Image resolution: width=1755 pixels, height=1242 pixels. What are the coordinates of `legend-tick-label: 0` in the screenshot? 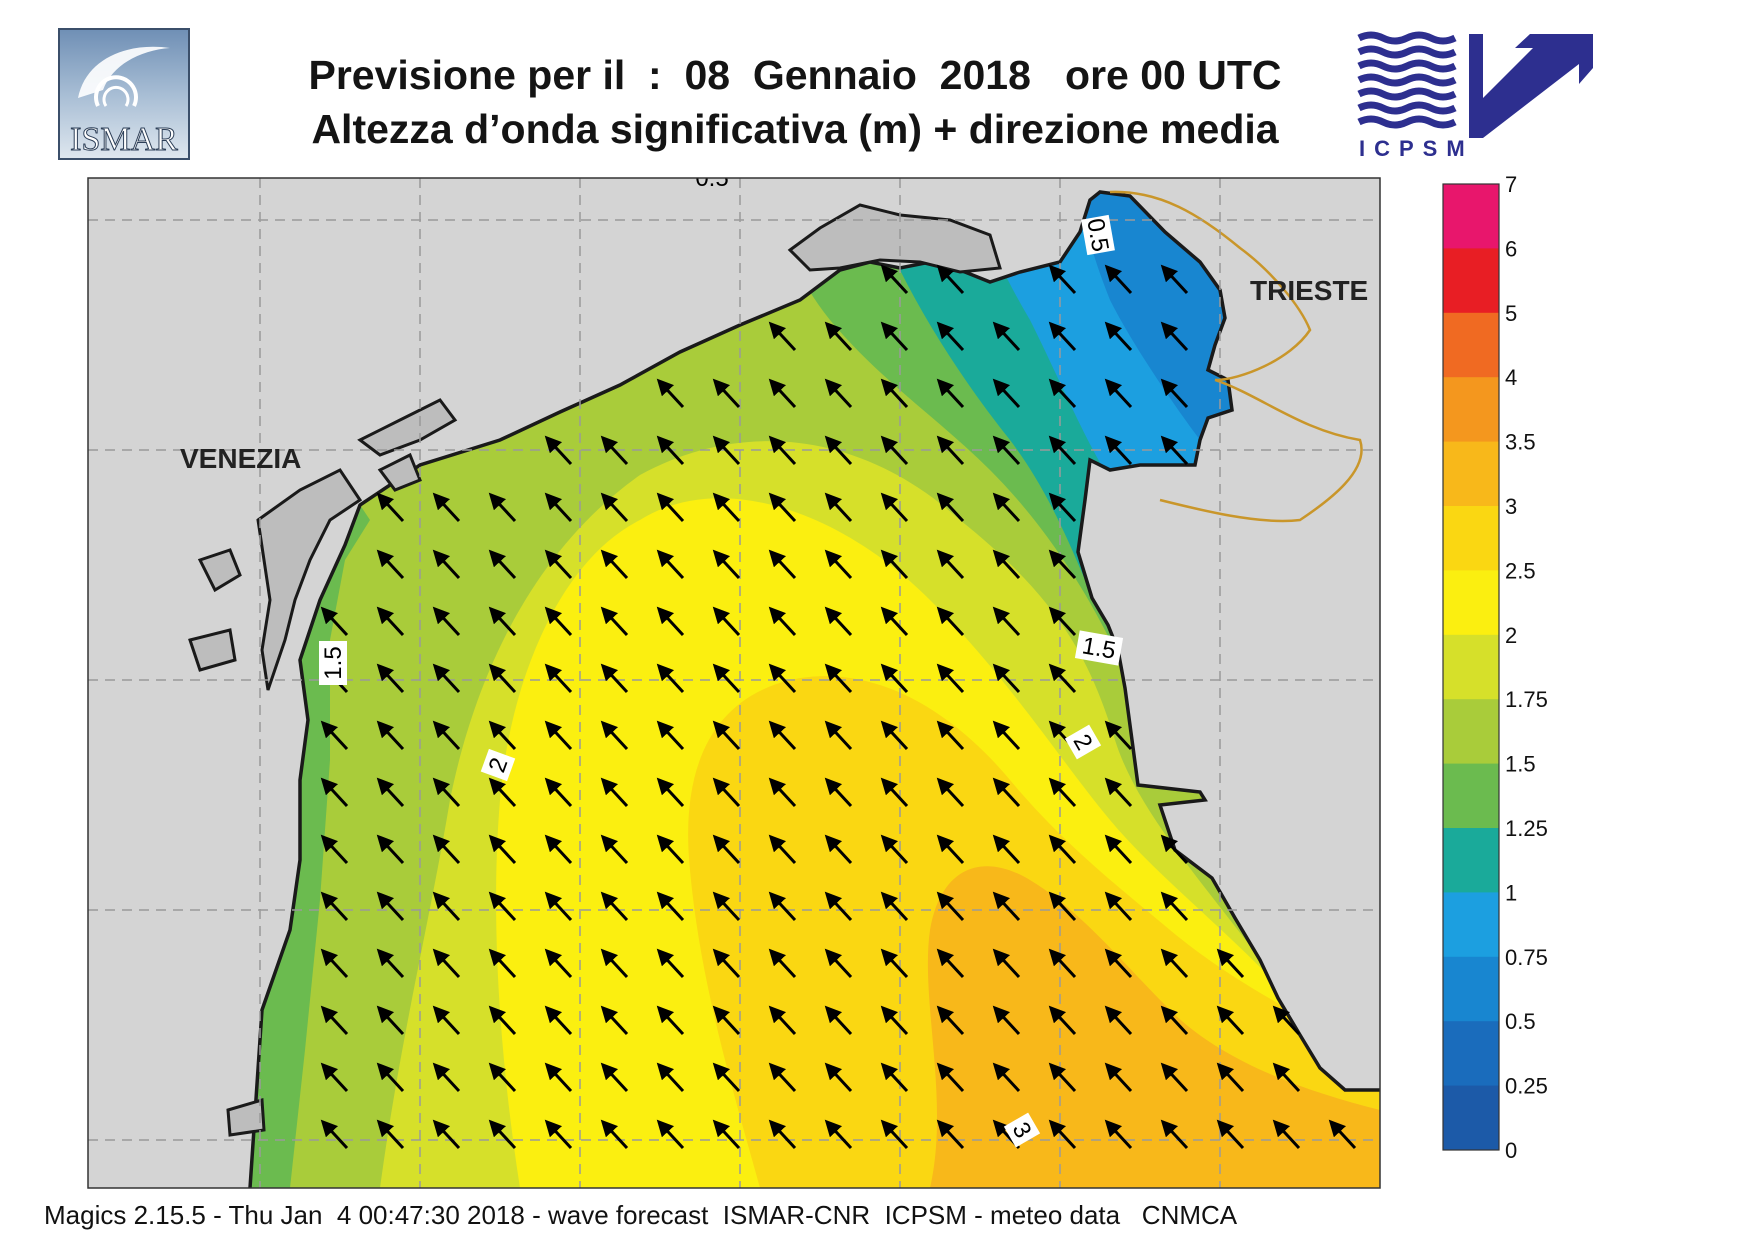 It's located at (1511, 1150).